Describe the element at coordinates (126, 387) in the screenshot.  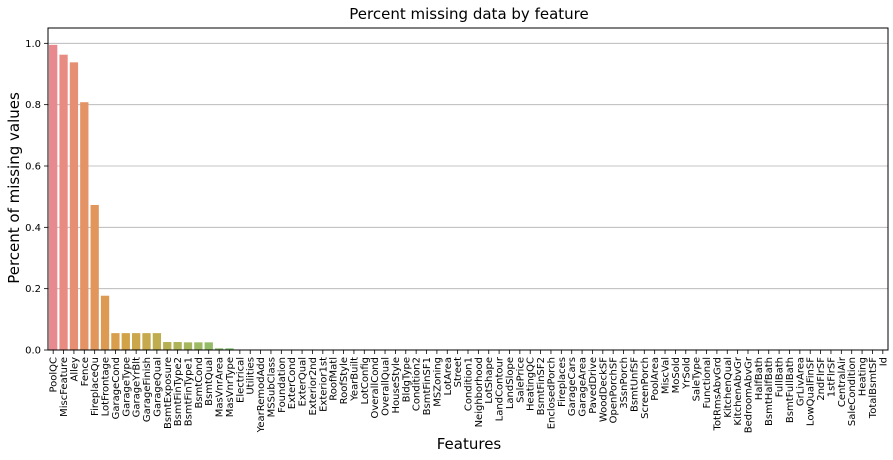
I see `x-tick-label: GarageType` at that location.